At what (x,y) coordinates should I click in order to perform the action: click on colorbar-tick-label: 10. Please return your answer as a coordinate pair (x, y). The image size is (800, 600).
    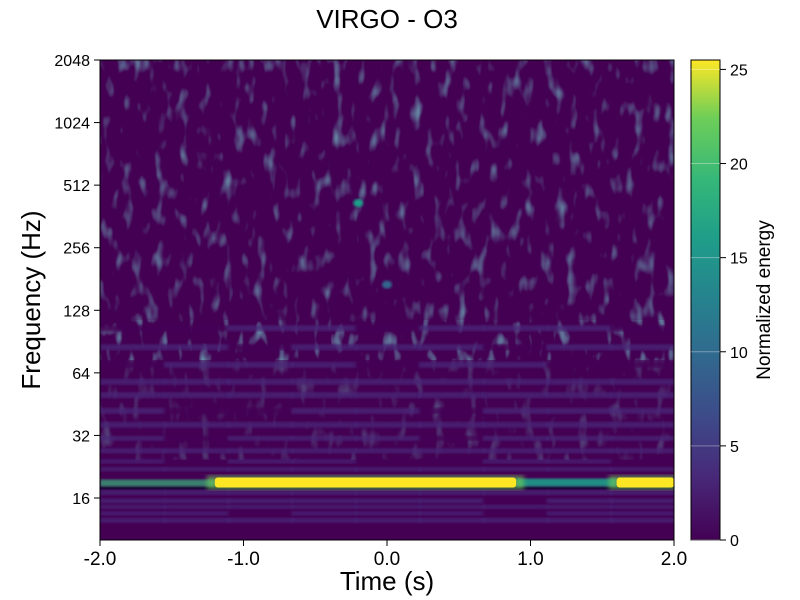
    Looking at the image, I should click on (739, 353).